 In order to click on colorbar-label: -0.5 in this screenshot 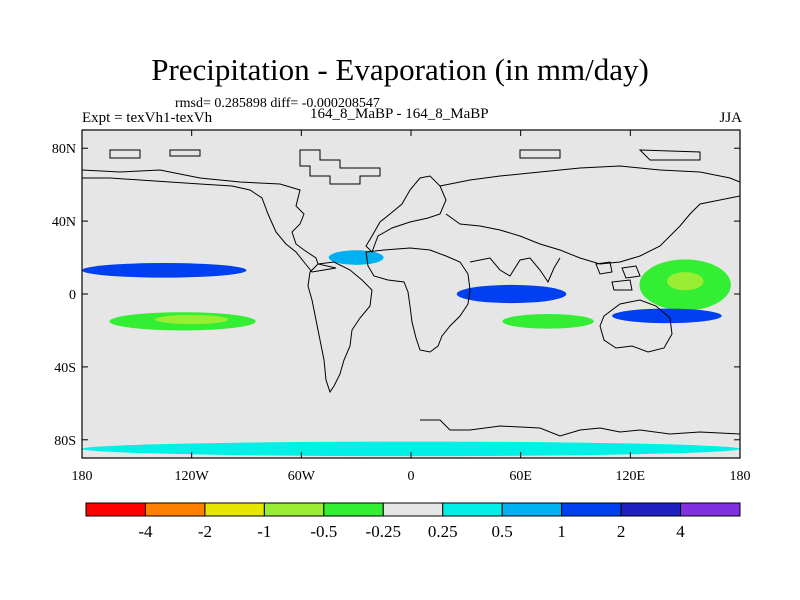, I will do `click(323, 531)`.